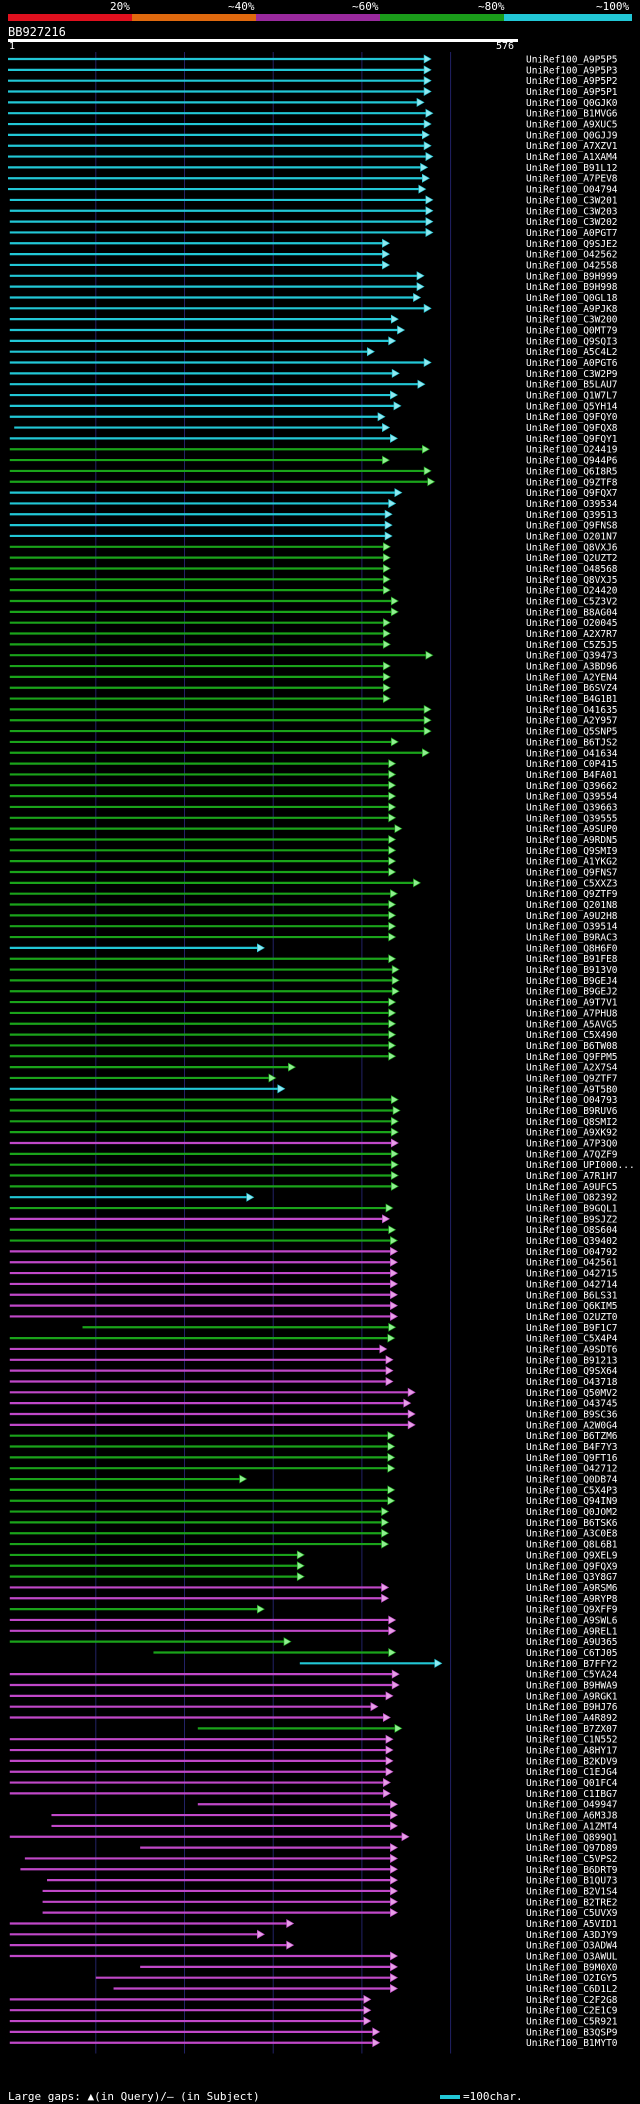 This screenshot has height=2104, width=640. Describe the element at coordinates (572, 894) in the screenshot. I see `hit-label: UniRef100_Q9ZTF9` at that location.